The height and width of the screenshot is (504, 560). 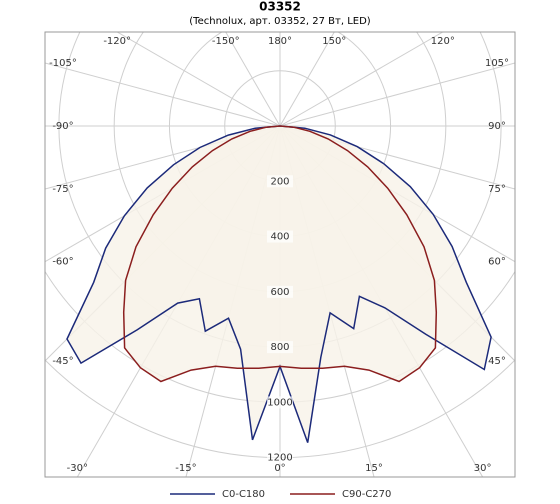 What do you see at coordinates (374, 468) in the screenshot?
I see `angle-tick-label: 15°` at bounding box center [374, 468].